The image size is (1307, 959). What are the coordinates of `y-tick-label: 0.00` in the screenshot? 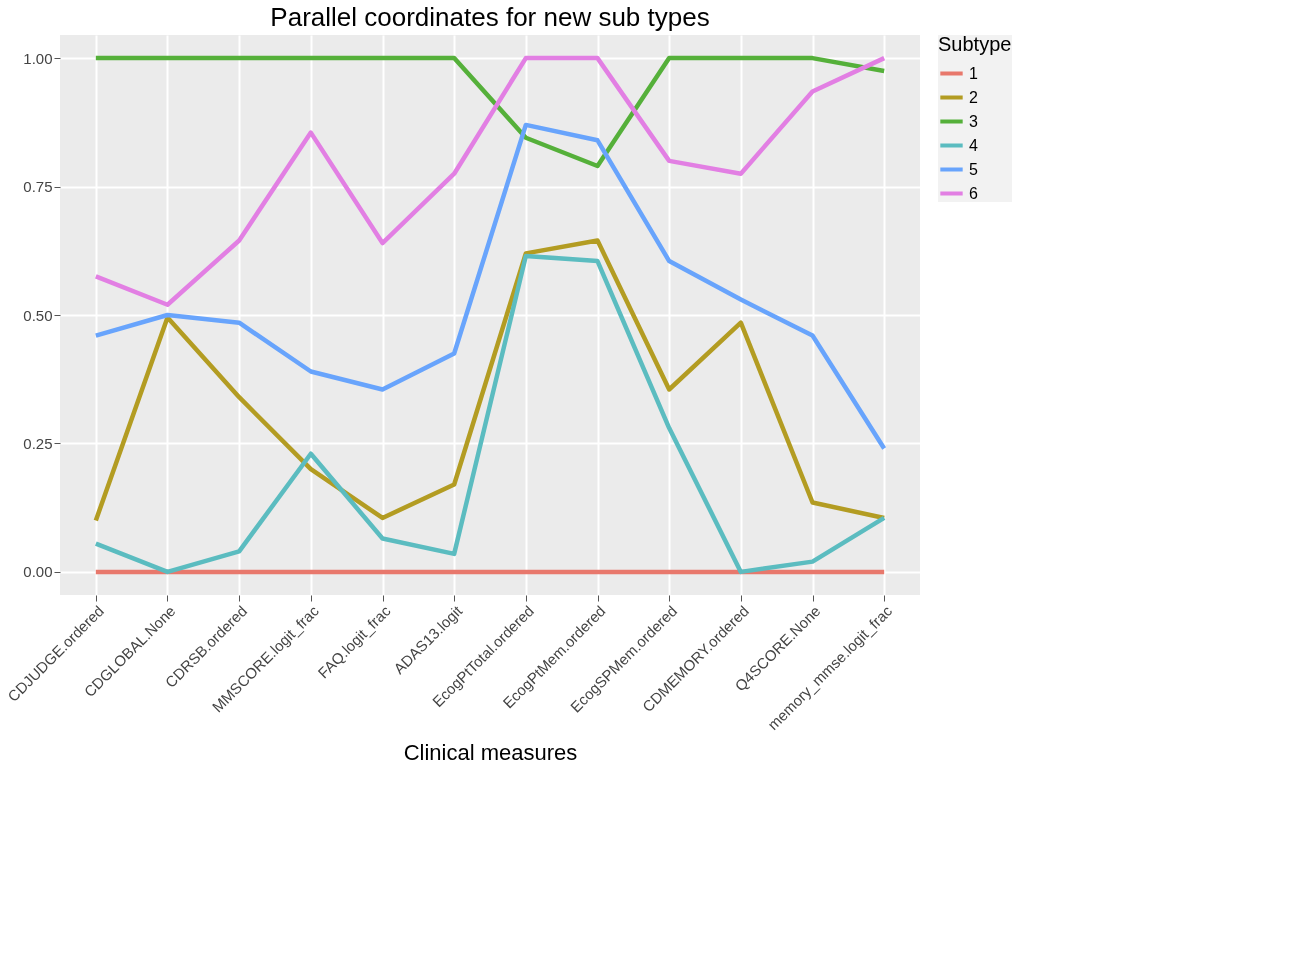 It's located at (38, 572).